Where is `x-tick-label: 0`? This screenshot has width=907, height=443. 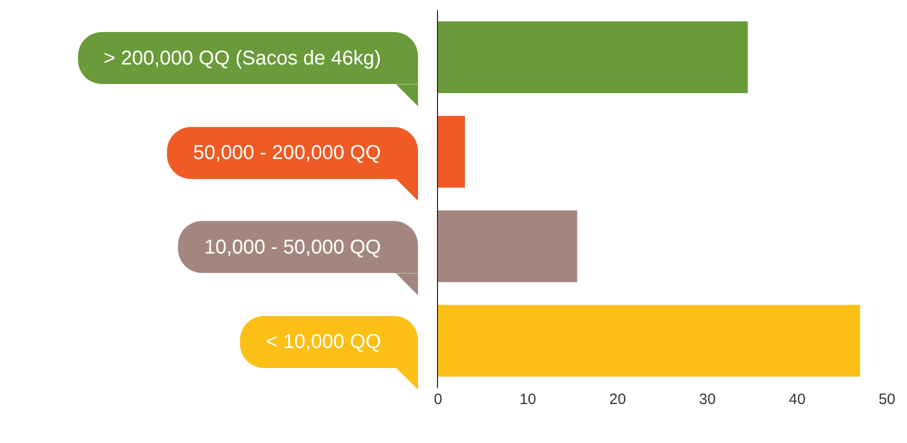
x-tick-label: 0 is located at coordinates (438, 399).